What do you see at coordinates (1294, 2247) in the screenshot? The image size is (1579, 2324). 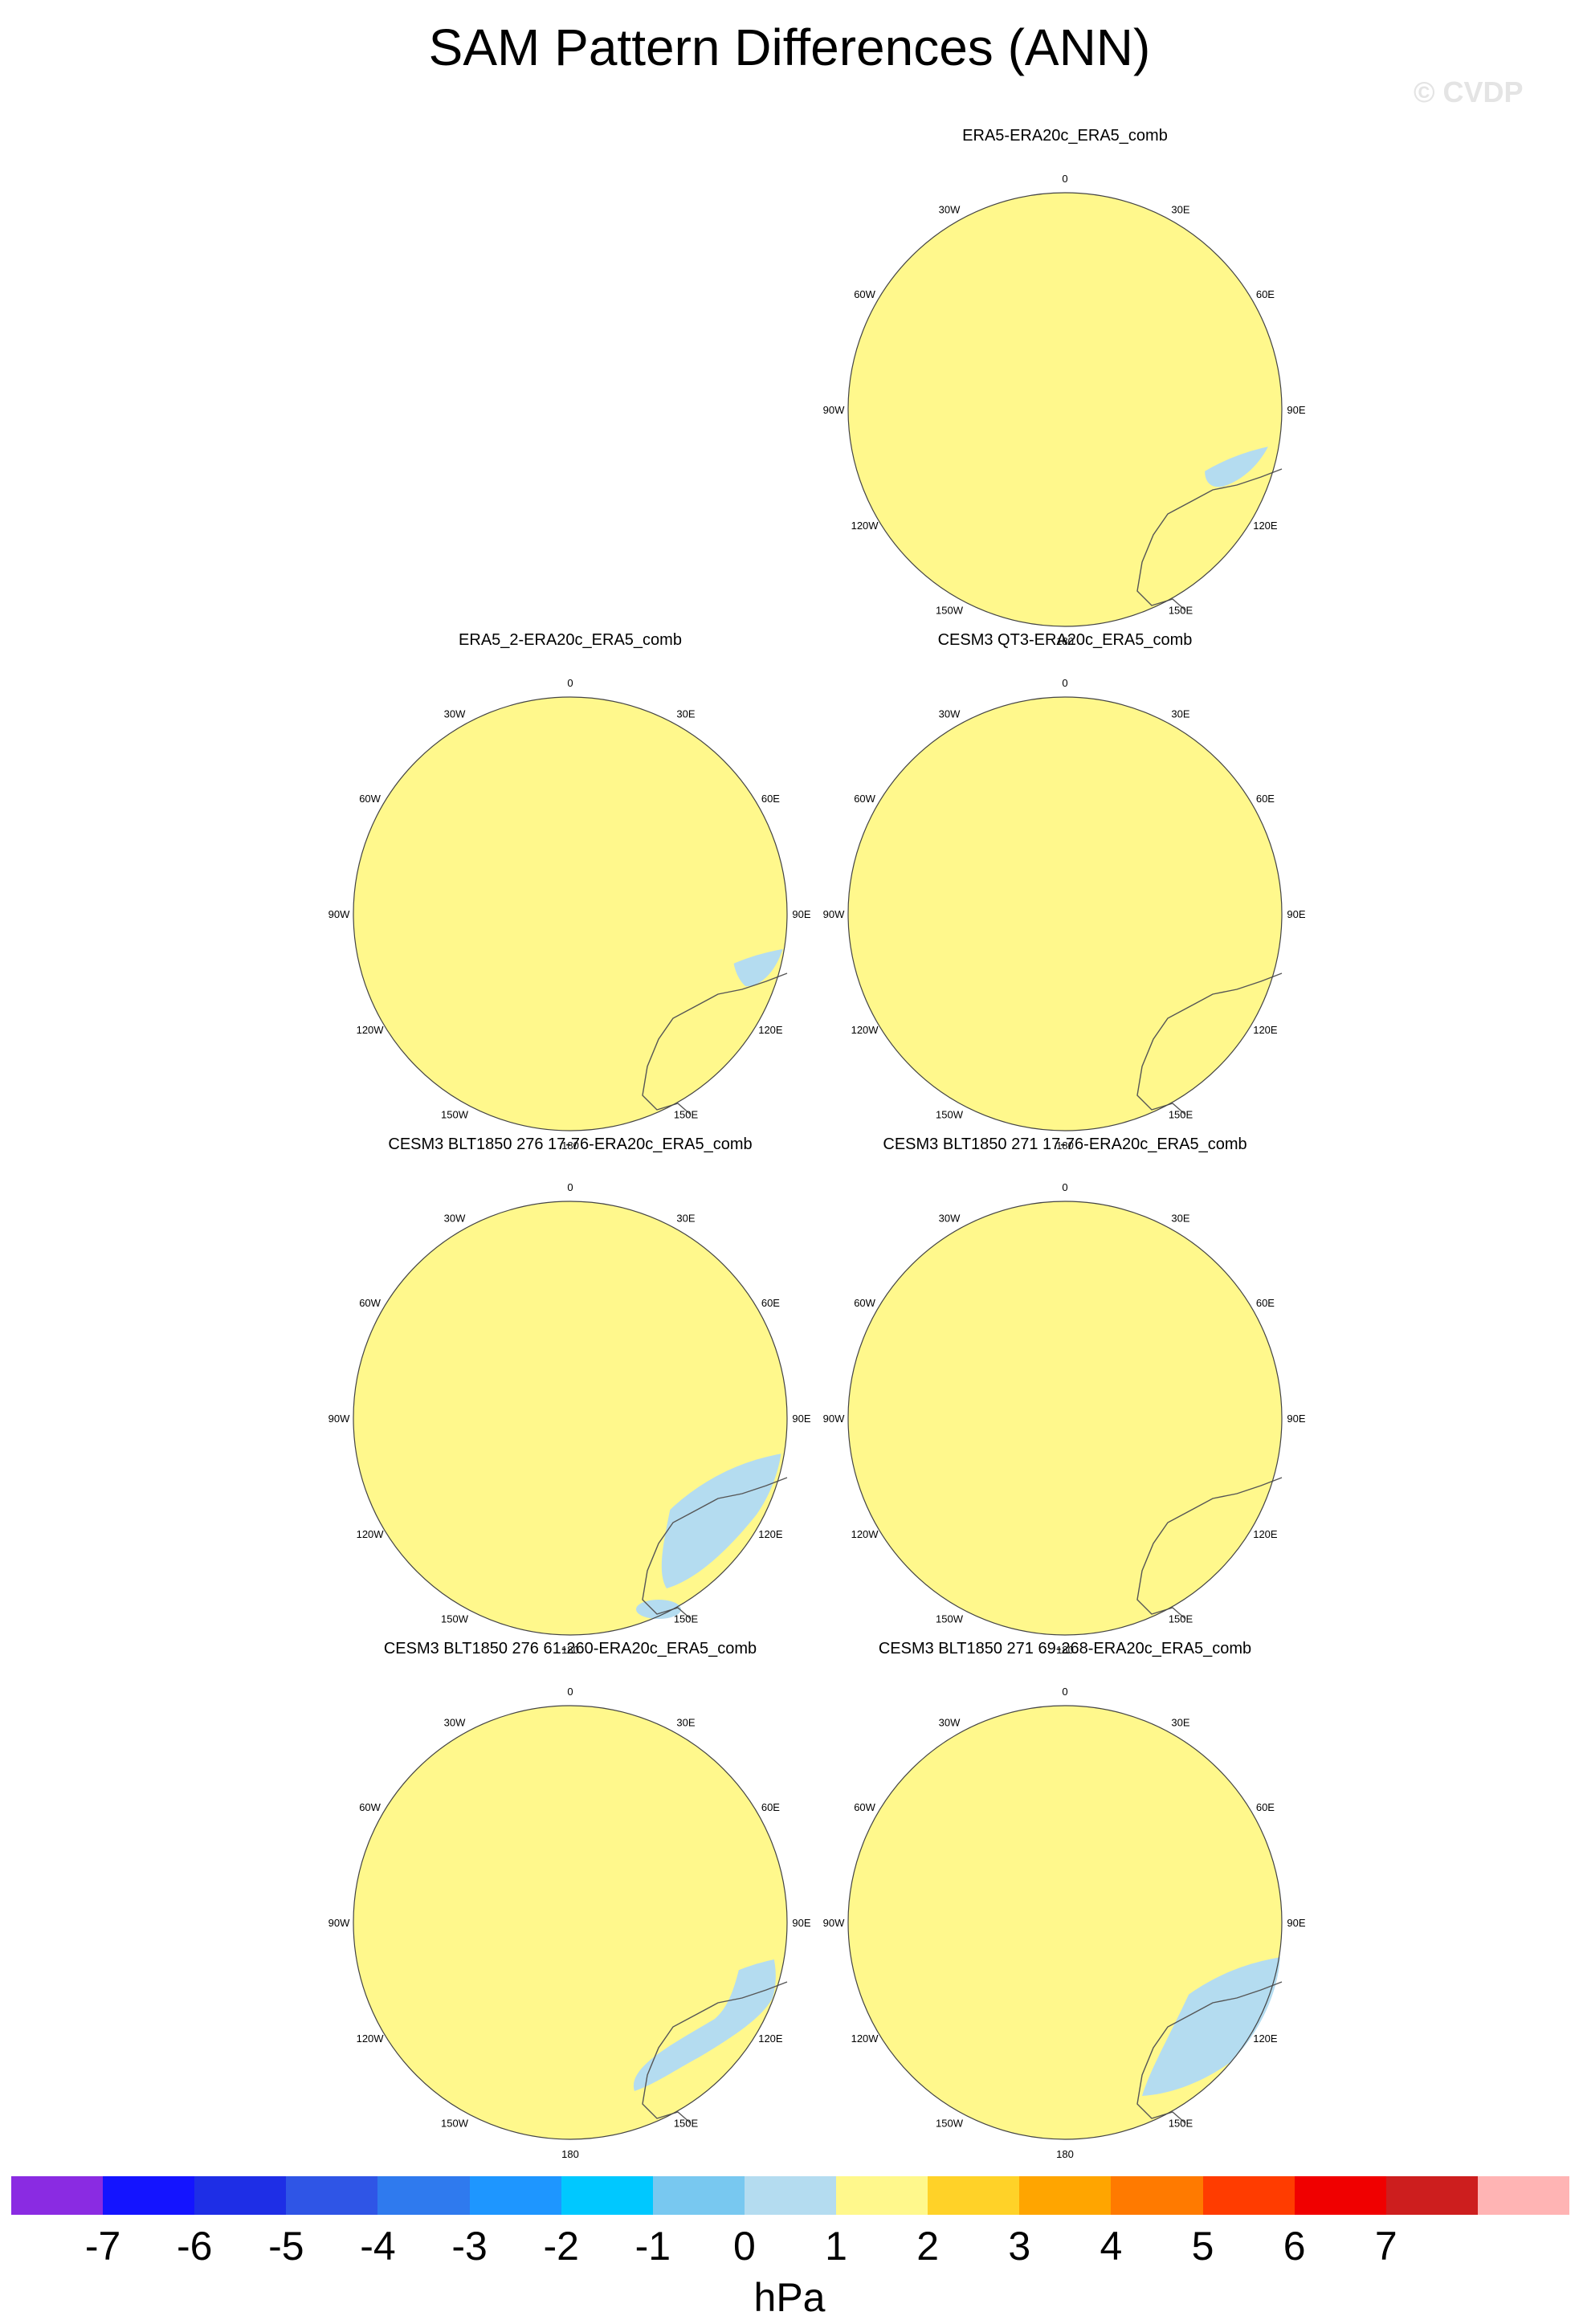 I see `colorbar-tick-label: 6` at bounding box center [1294, 2247].